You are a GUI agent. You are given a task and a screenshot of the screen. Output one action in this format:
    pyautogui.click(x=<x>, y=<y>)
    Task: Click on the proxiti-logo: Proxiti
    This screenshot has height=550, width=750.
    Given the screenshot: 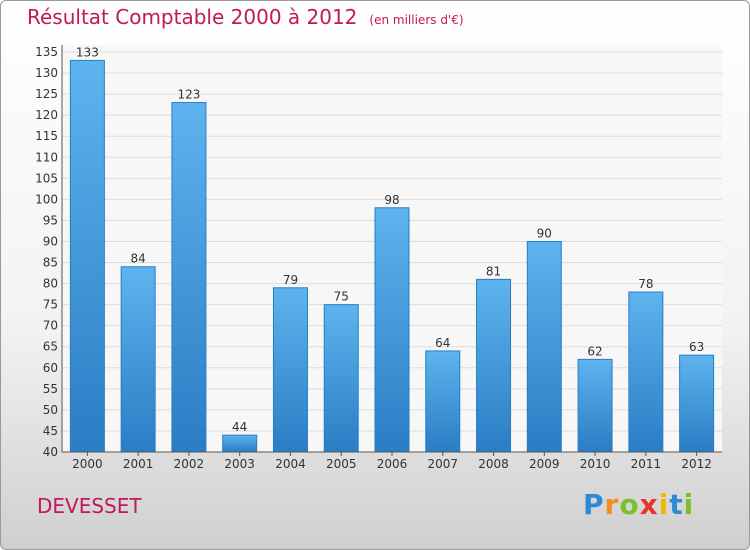 What is the action you would take?
    pyautogui.click(x=638, y=504)
    